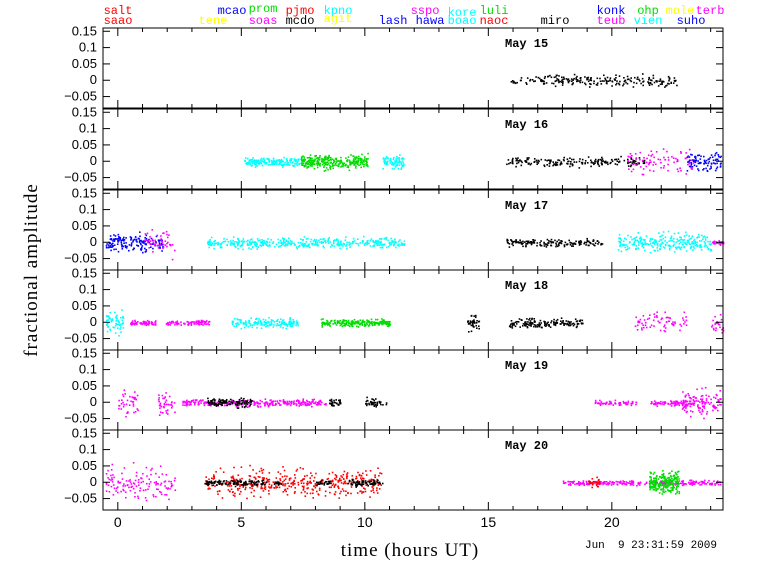 The height and width of the screenshot is (574, 768). Describe the element at coordinates (230, 403) in the screenshot. I see `series-mcdo` at that location.